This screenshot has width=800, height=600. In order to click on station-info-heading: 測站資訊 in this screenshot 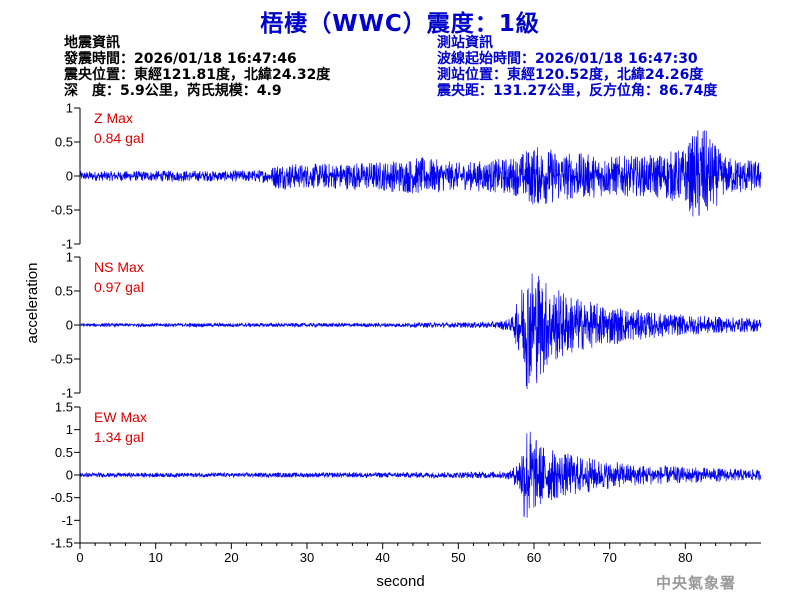, I will do `click(465, 43)`.